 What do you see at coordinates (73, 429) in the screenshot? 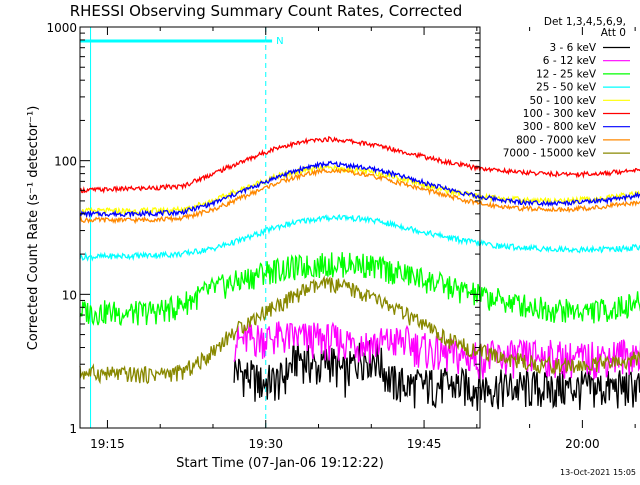
I see `y-tick-label-0: 1` at bounding box center [73, 429].